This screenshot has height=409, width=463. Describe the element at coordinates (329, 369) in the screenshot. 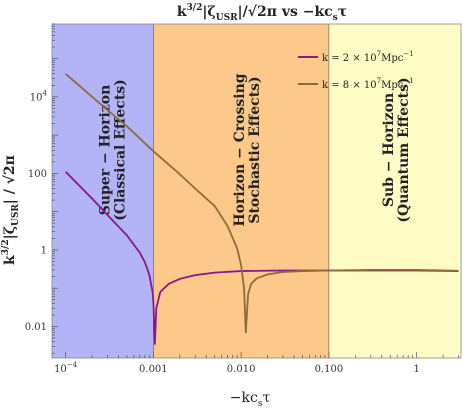

I see `x-tick-label: 0.100` at that location.